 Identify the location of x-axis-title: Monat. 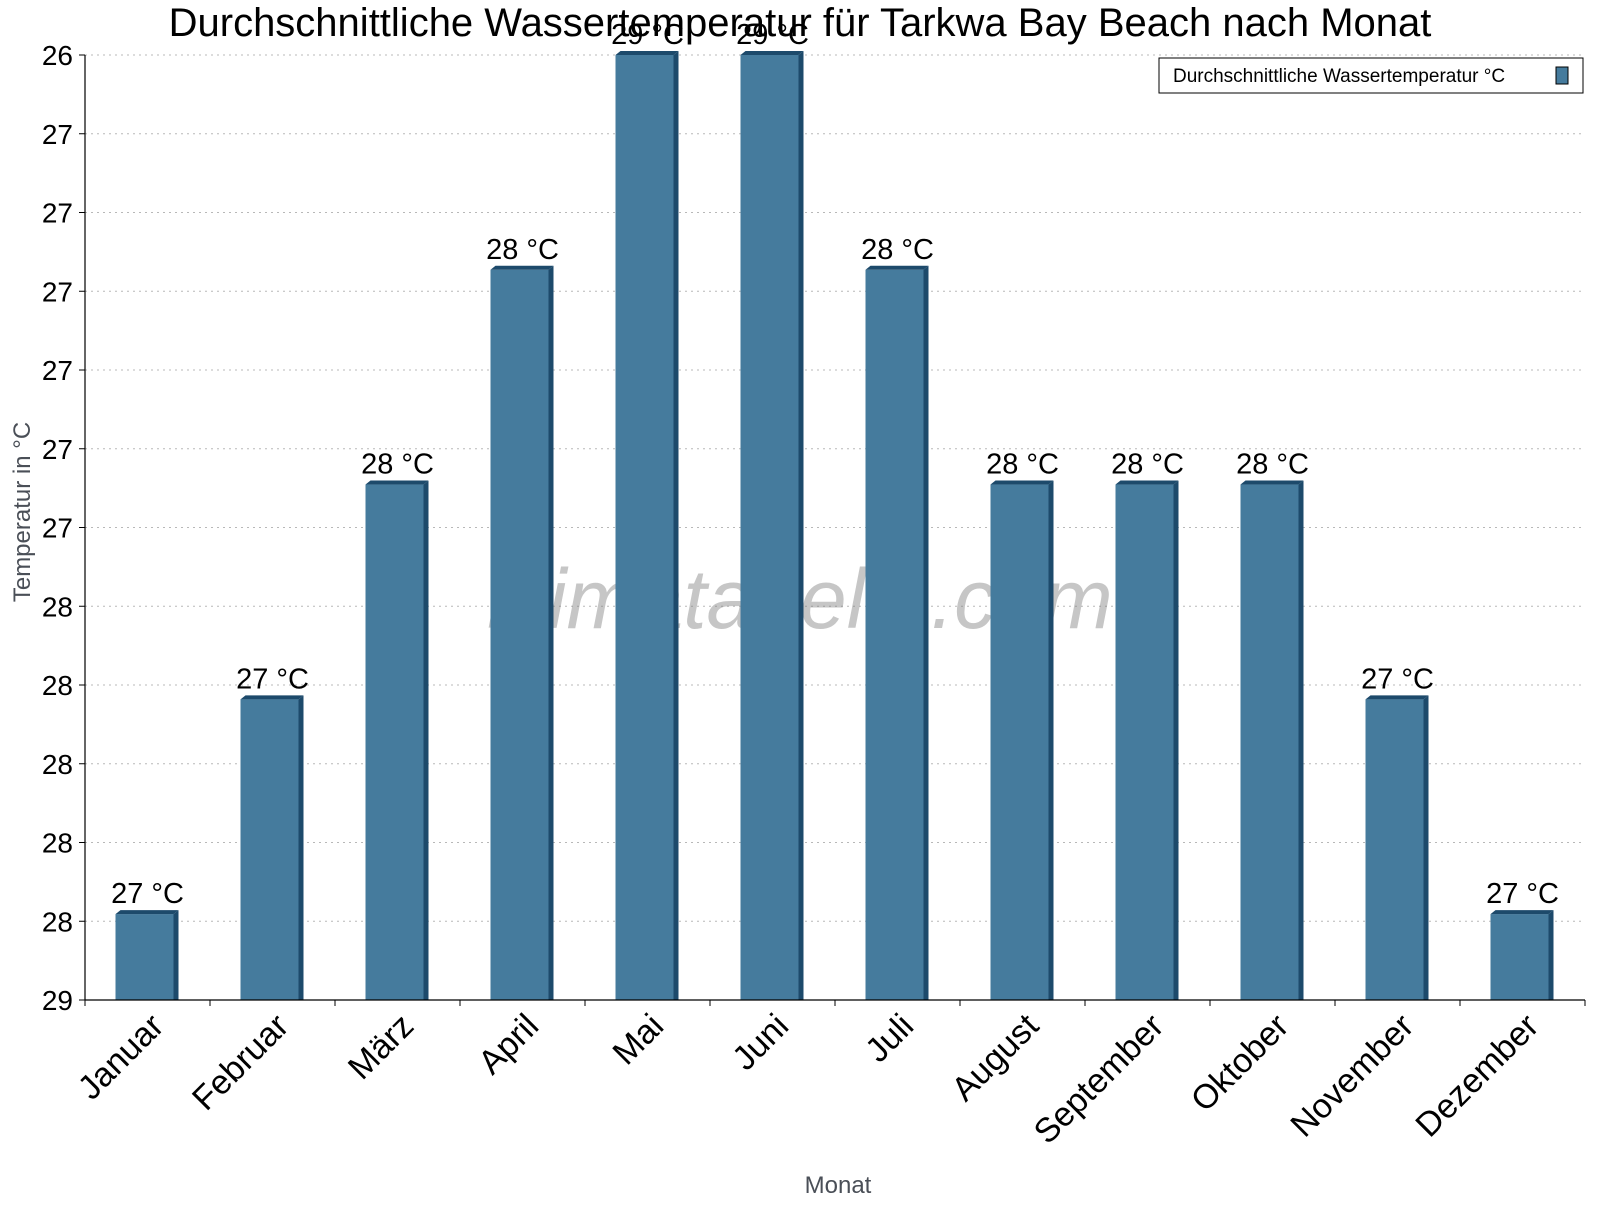
(838, 1185).